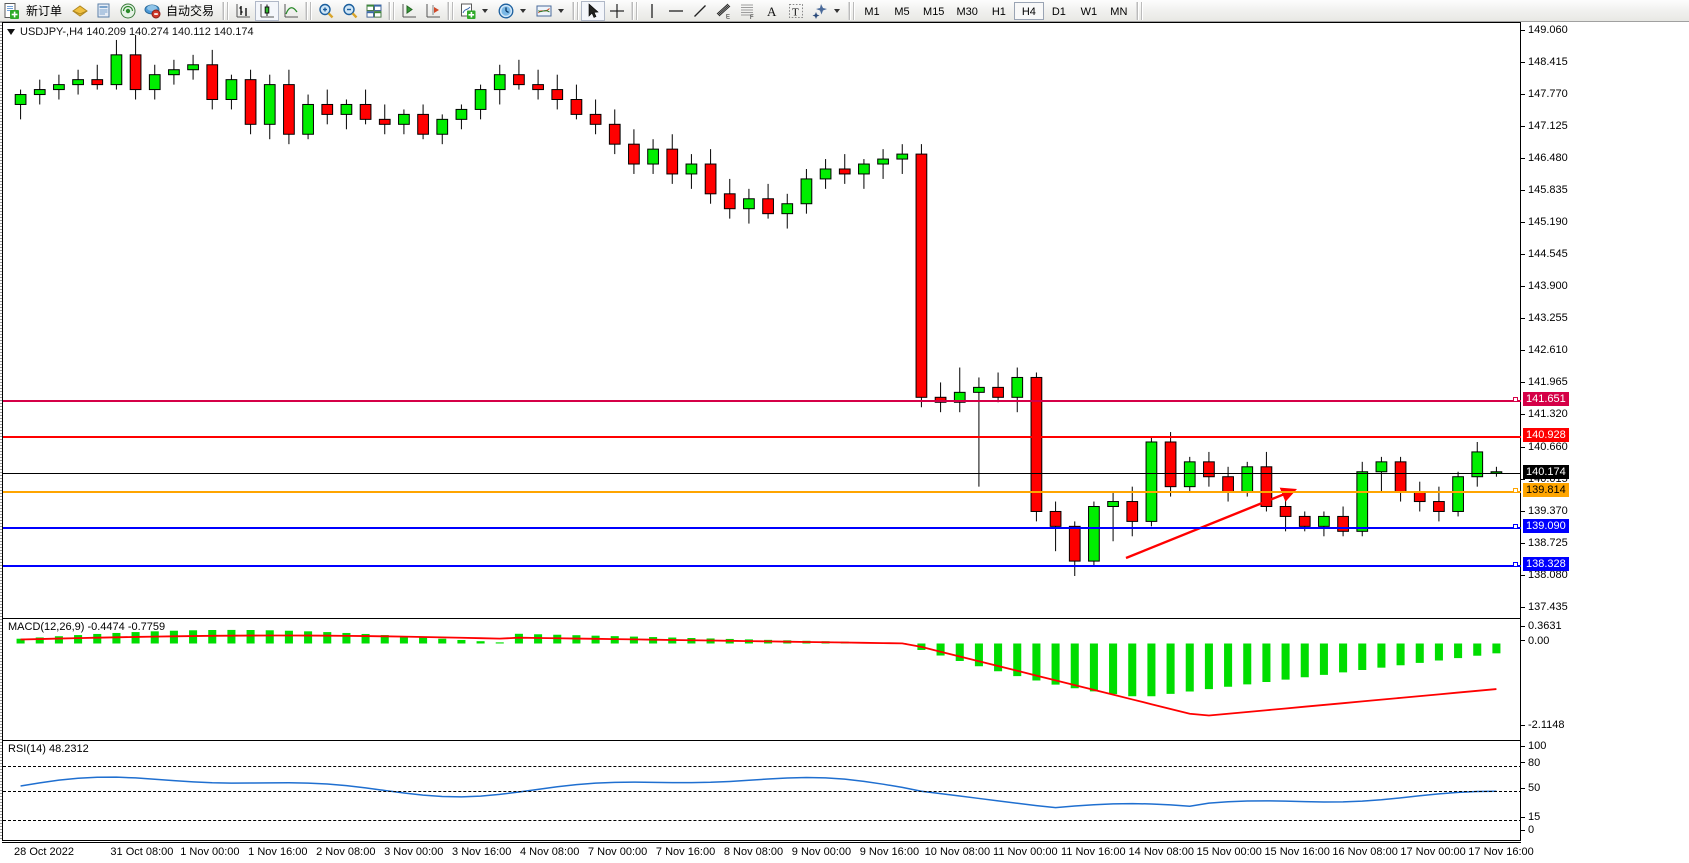  I want to click on timeframe-h1: H1, so click(998, 11).